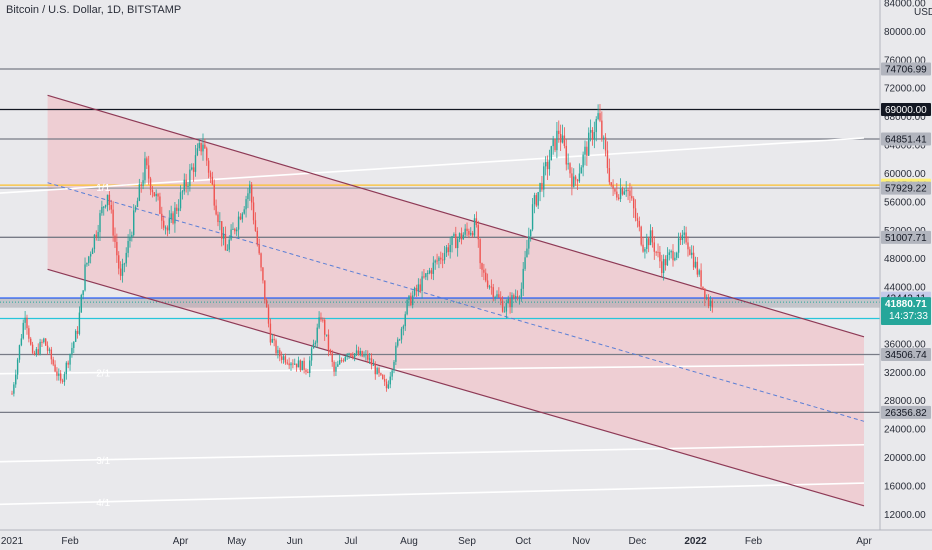 The width and height of the screenshot is (932, 550). What do you see at coordinates (70, 541) in the screenshot?
I see `x-tick-label: Feb` at bounding box center [70, 541].